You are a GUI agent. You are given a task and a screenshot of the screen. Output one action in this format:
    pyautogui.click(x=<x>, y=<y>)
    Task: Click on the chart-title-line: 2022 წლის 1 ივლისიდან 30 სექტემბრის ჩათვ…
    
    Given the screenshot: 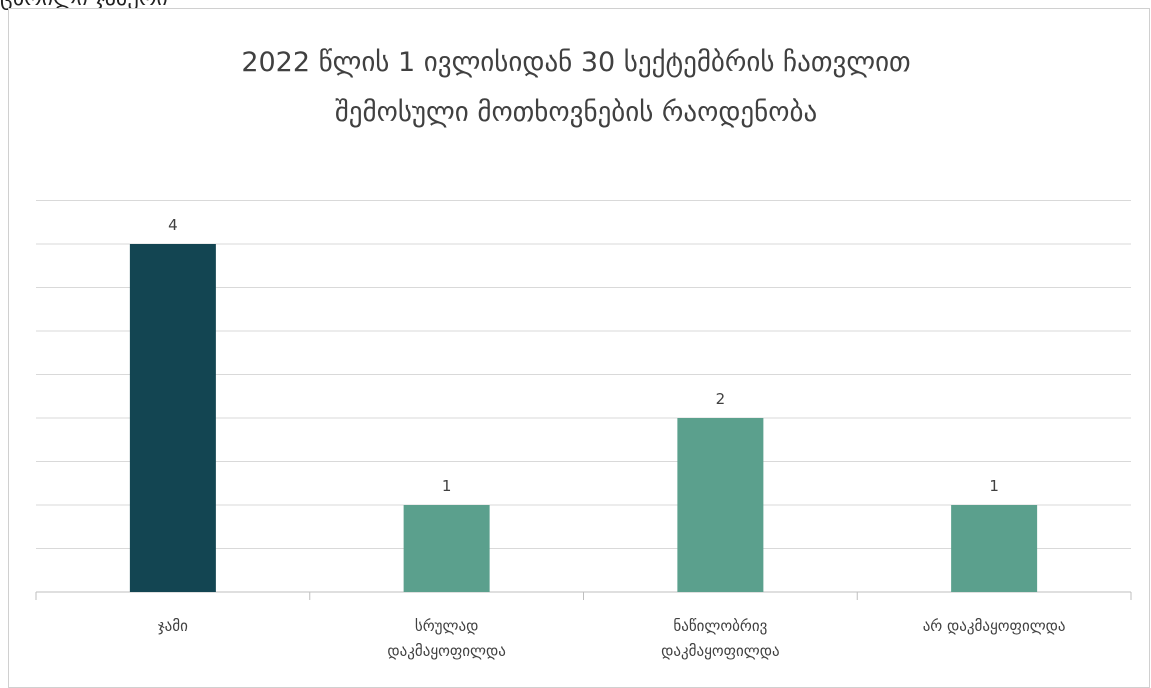 What is the action you would take?
    pyautogui.click(x=575, y=62)
    